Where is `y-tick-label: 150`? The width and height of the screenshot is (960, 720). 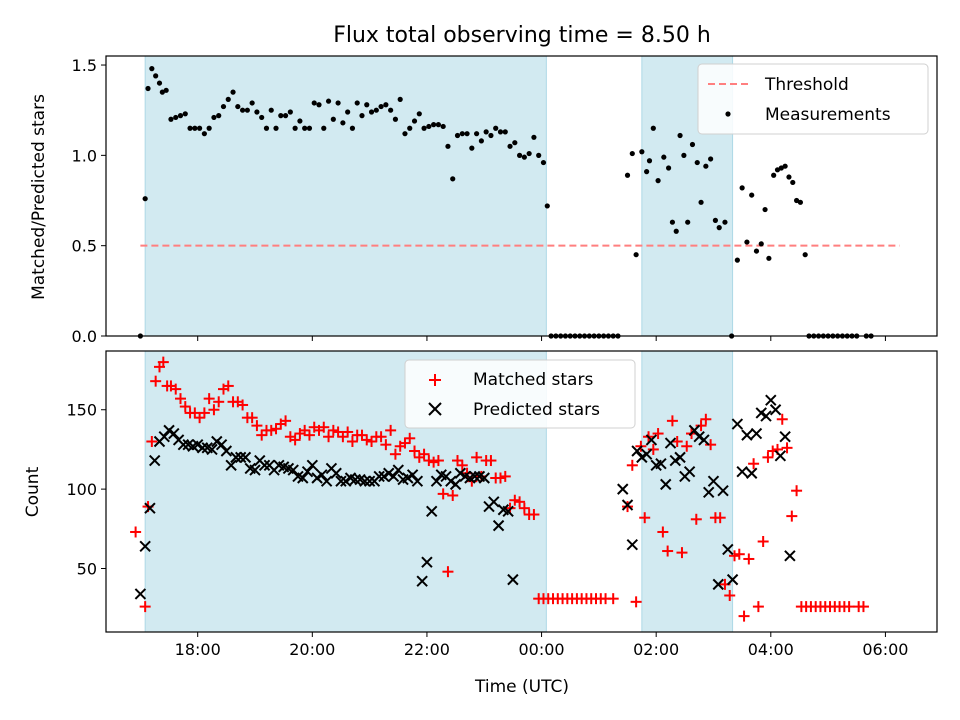 y-tick-label: 150 is located at coordinates (81, 410).